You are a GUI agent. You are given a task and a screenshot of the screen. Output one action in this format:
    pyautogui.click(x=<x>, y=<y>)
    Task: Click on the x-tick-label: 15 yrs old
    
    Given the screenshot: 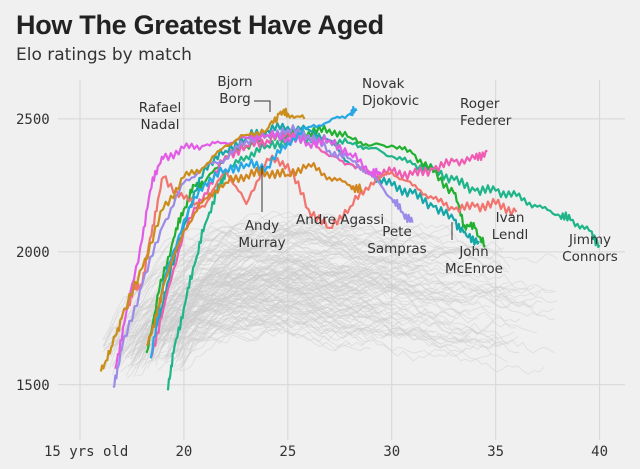 What is the action you would take?
    pyautogui.click(x=86, y=452)
    